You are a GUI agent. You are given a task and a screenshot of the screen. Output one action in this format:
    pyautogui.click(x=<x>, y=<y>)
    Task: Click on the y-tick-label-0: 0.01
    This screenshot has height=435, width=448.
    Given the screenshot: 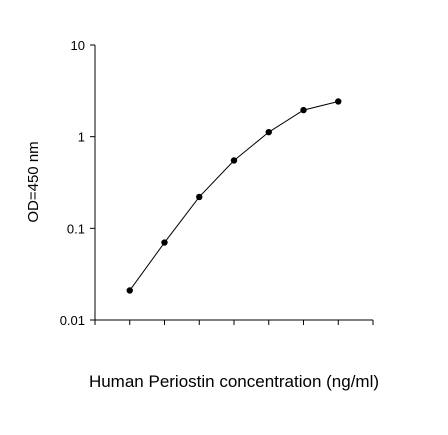 What is the action you would take?
    pyautogui.click(x=72, y=320)
    